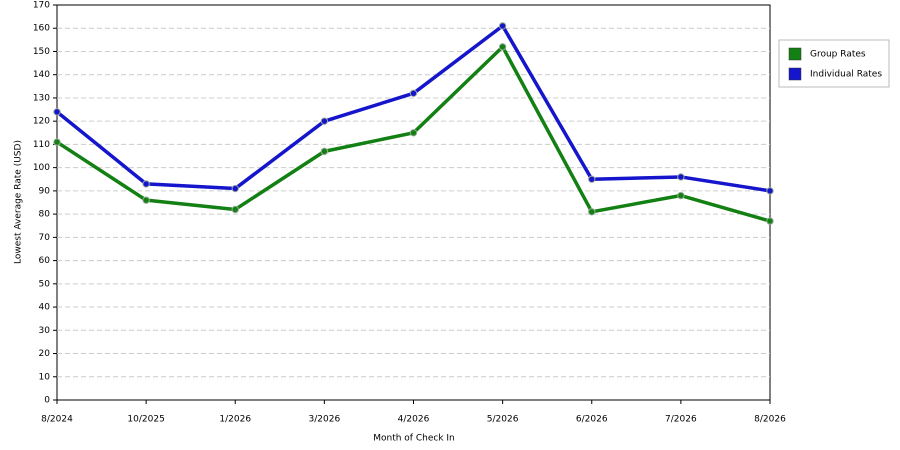 Image resolution: width=900 pixels, height=450 pixels. Describe the element at coordinates (41, 6) in the screenshot. I see `y-tick-label: 170` at that location.